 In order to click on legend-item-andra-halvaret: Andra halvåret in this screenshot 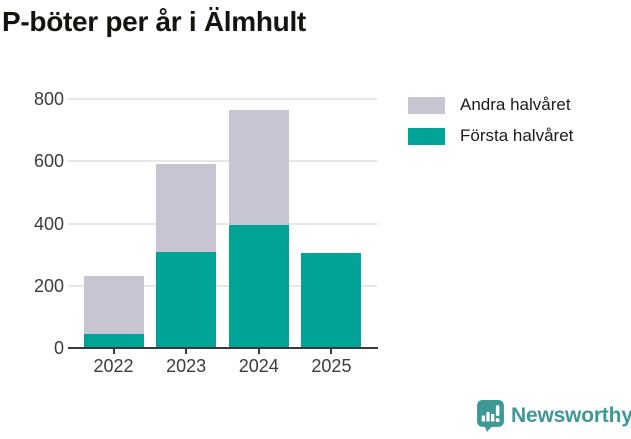, I will do `click(490, 105)`.